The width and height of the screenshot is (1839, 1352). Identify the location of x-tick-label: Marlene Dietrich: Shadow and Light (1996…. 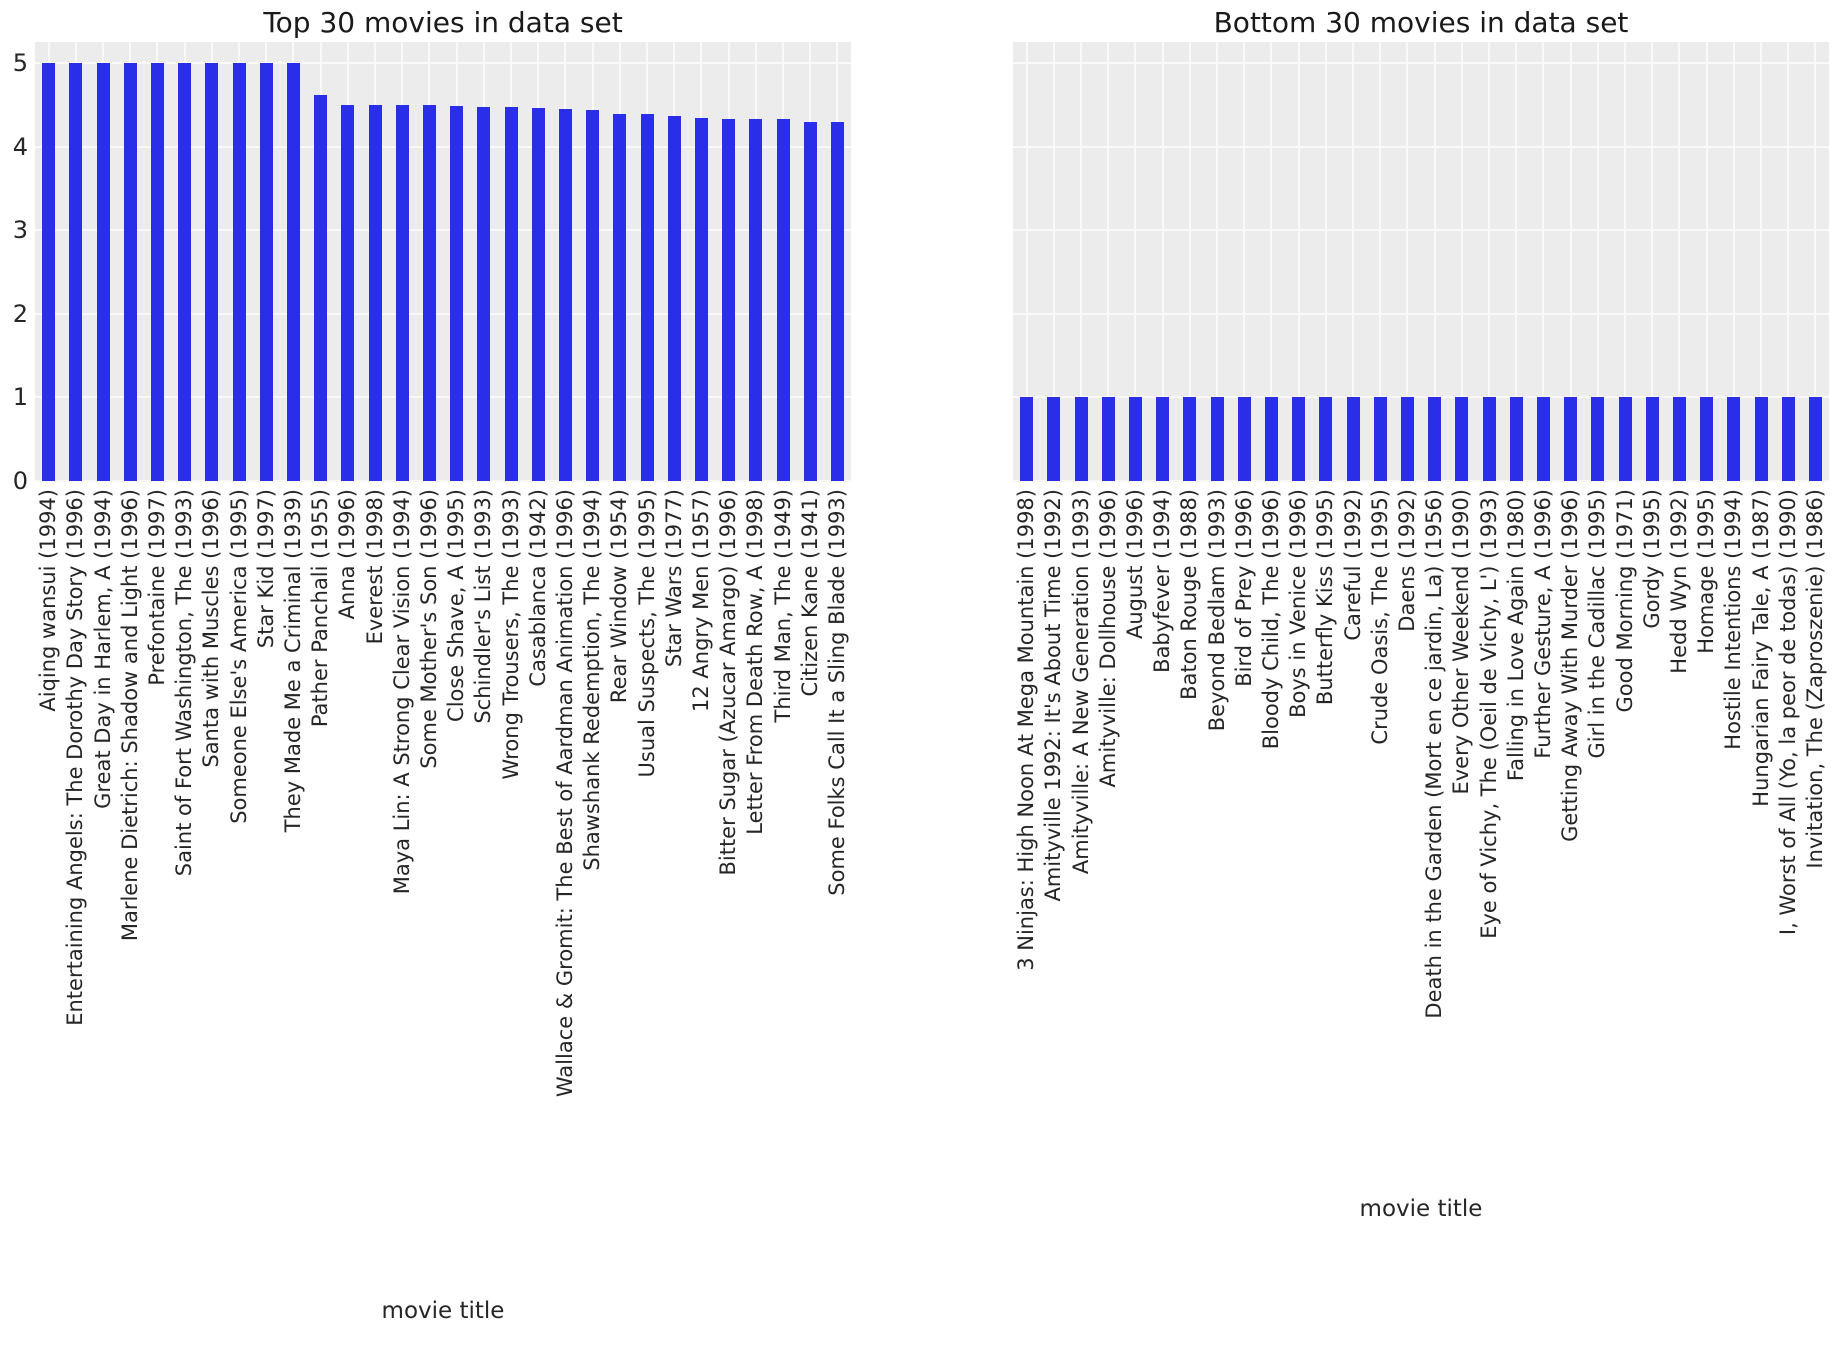
(129, 715).